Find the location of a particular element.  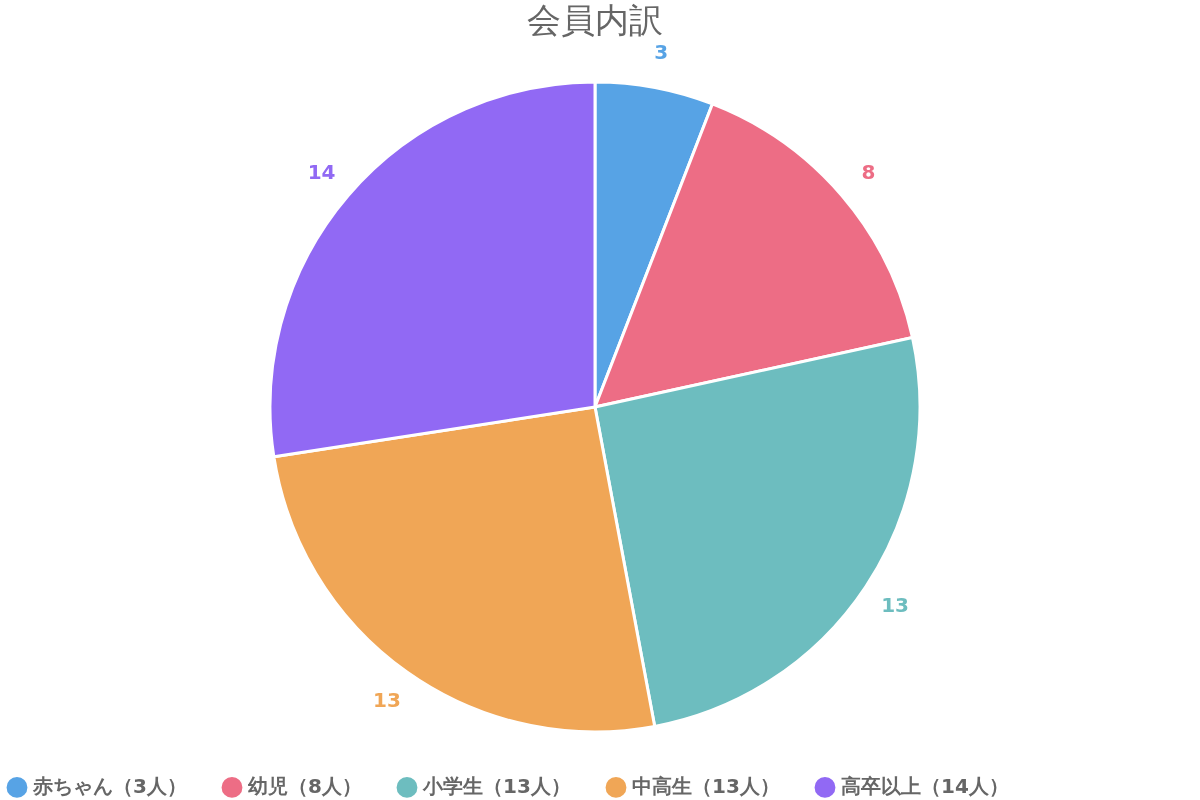

legend-label: 中高生（13人） is located at coordinates (706, 786).